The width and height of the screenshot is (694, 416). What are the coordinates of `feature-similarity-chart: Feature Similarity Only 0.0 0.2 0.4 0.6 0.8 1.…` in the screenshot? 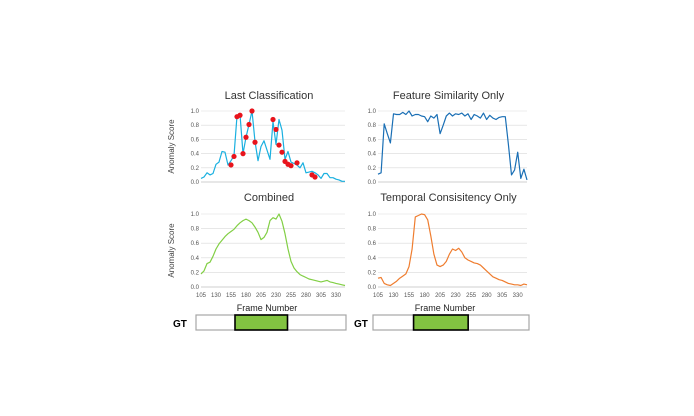 It's located at (448, 138).